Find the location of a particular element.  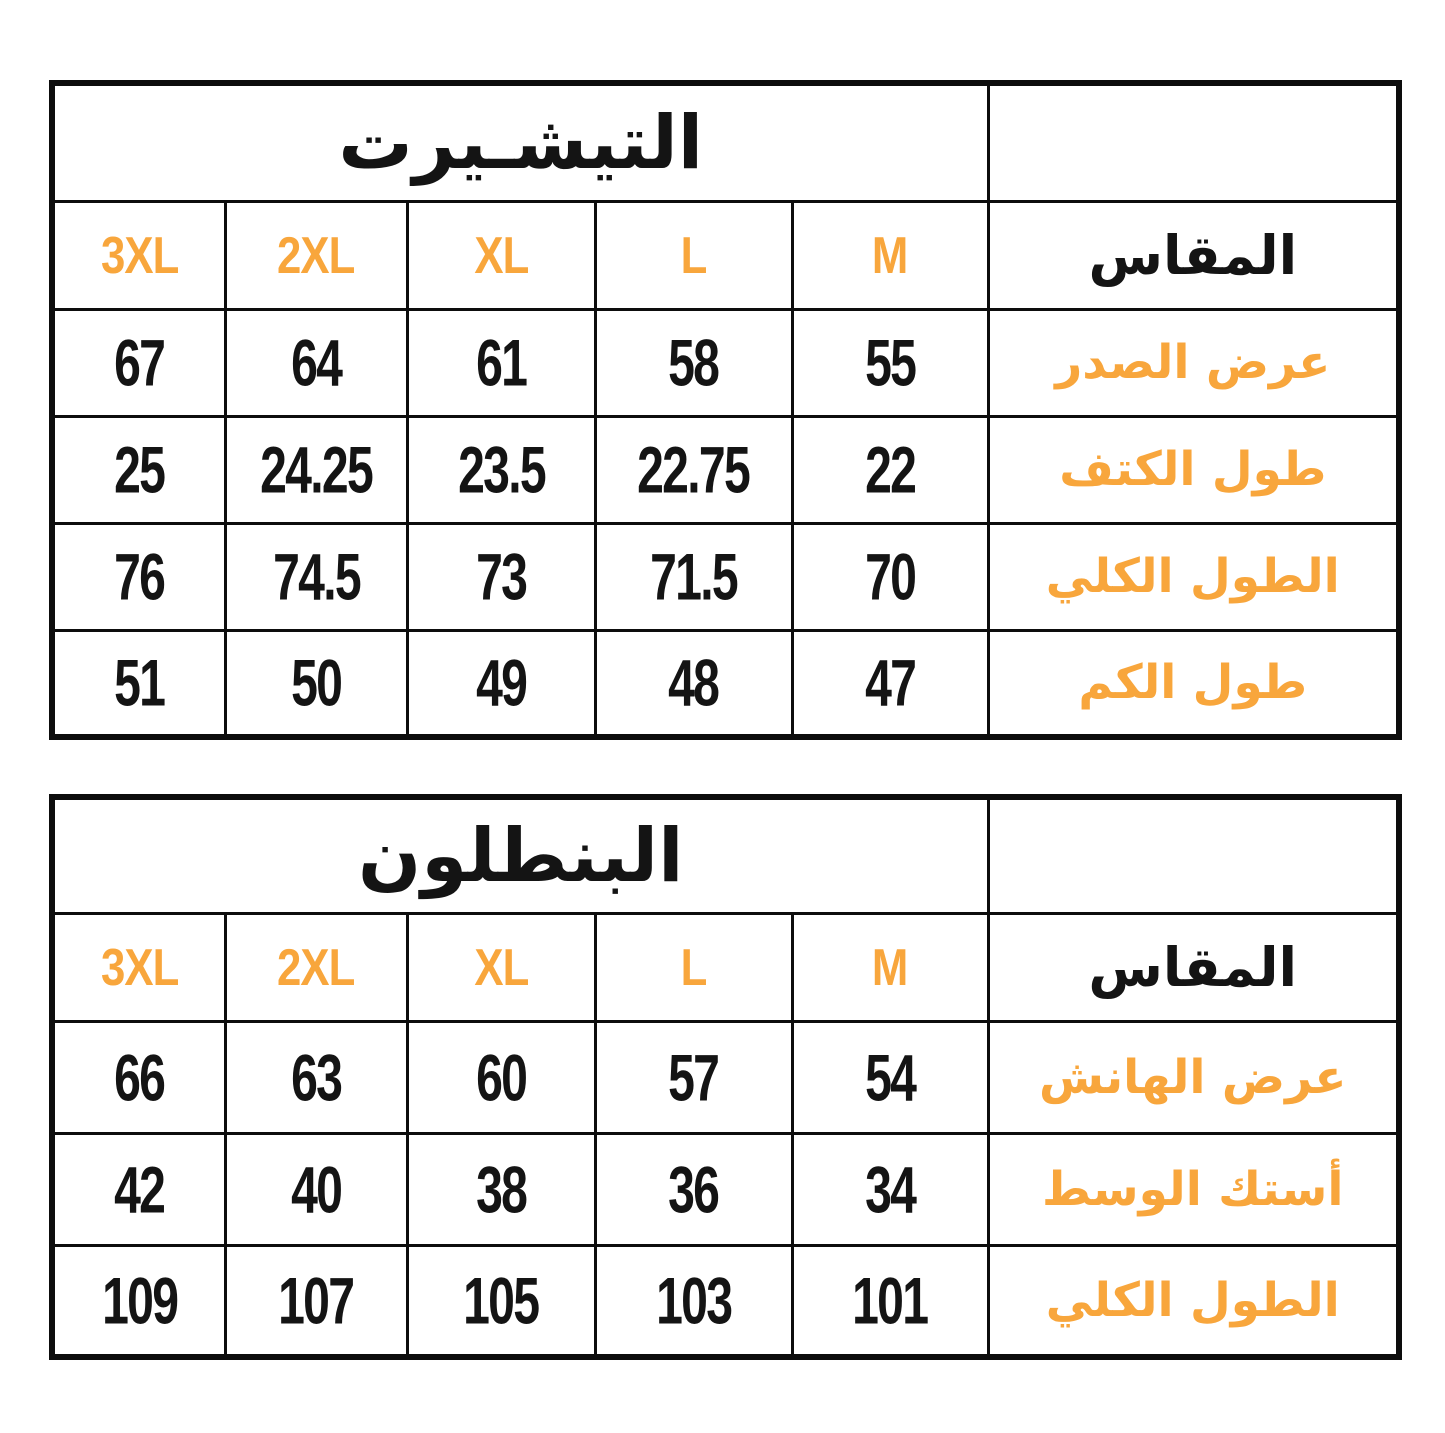

value-cell: 66 is located at coordinates (138, 1077).